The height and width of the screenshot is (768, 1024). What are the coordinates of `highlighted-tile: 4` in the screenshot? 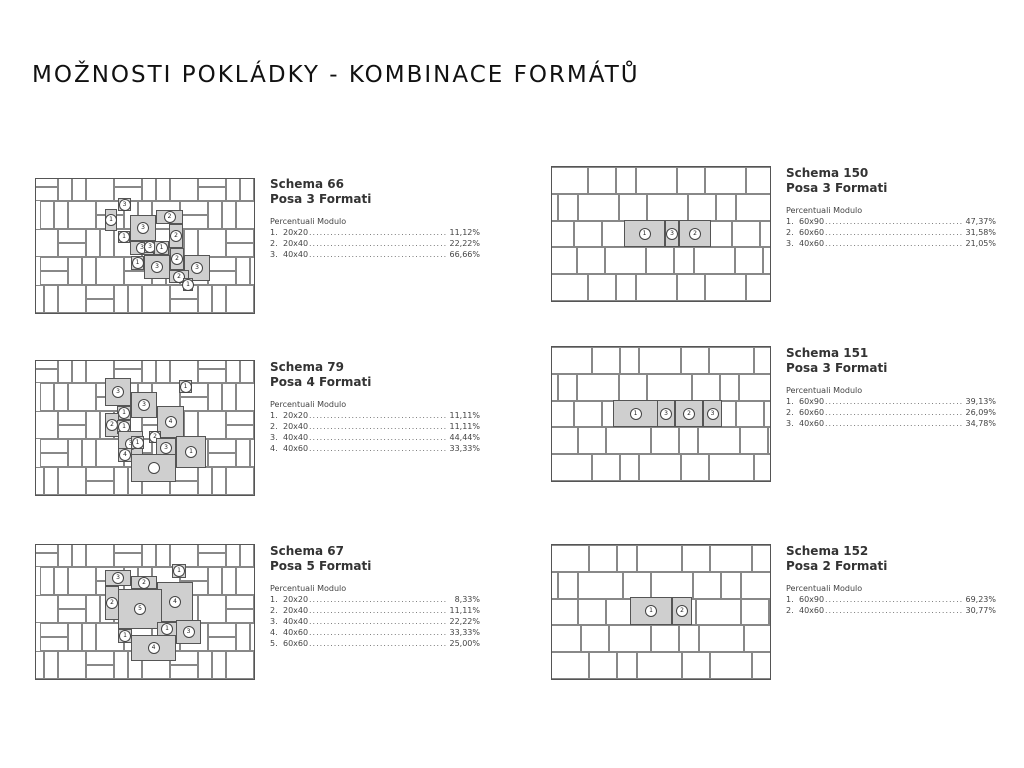 It's located at (153, 648).